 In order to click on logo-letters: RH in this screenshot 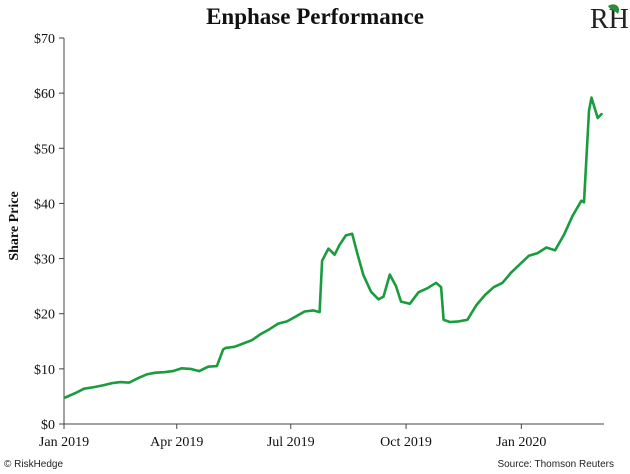, I will do `click(609, 19)`.